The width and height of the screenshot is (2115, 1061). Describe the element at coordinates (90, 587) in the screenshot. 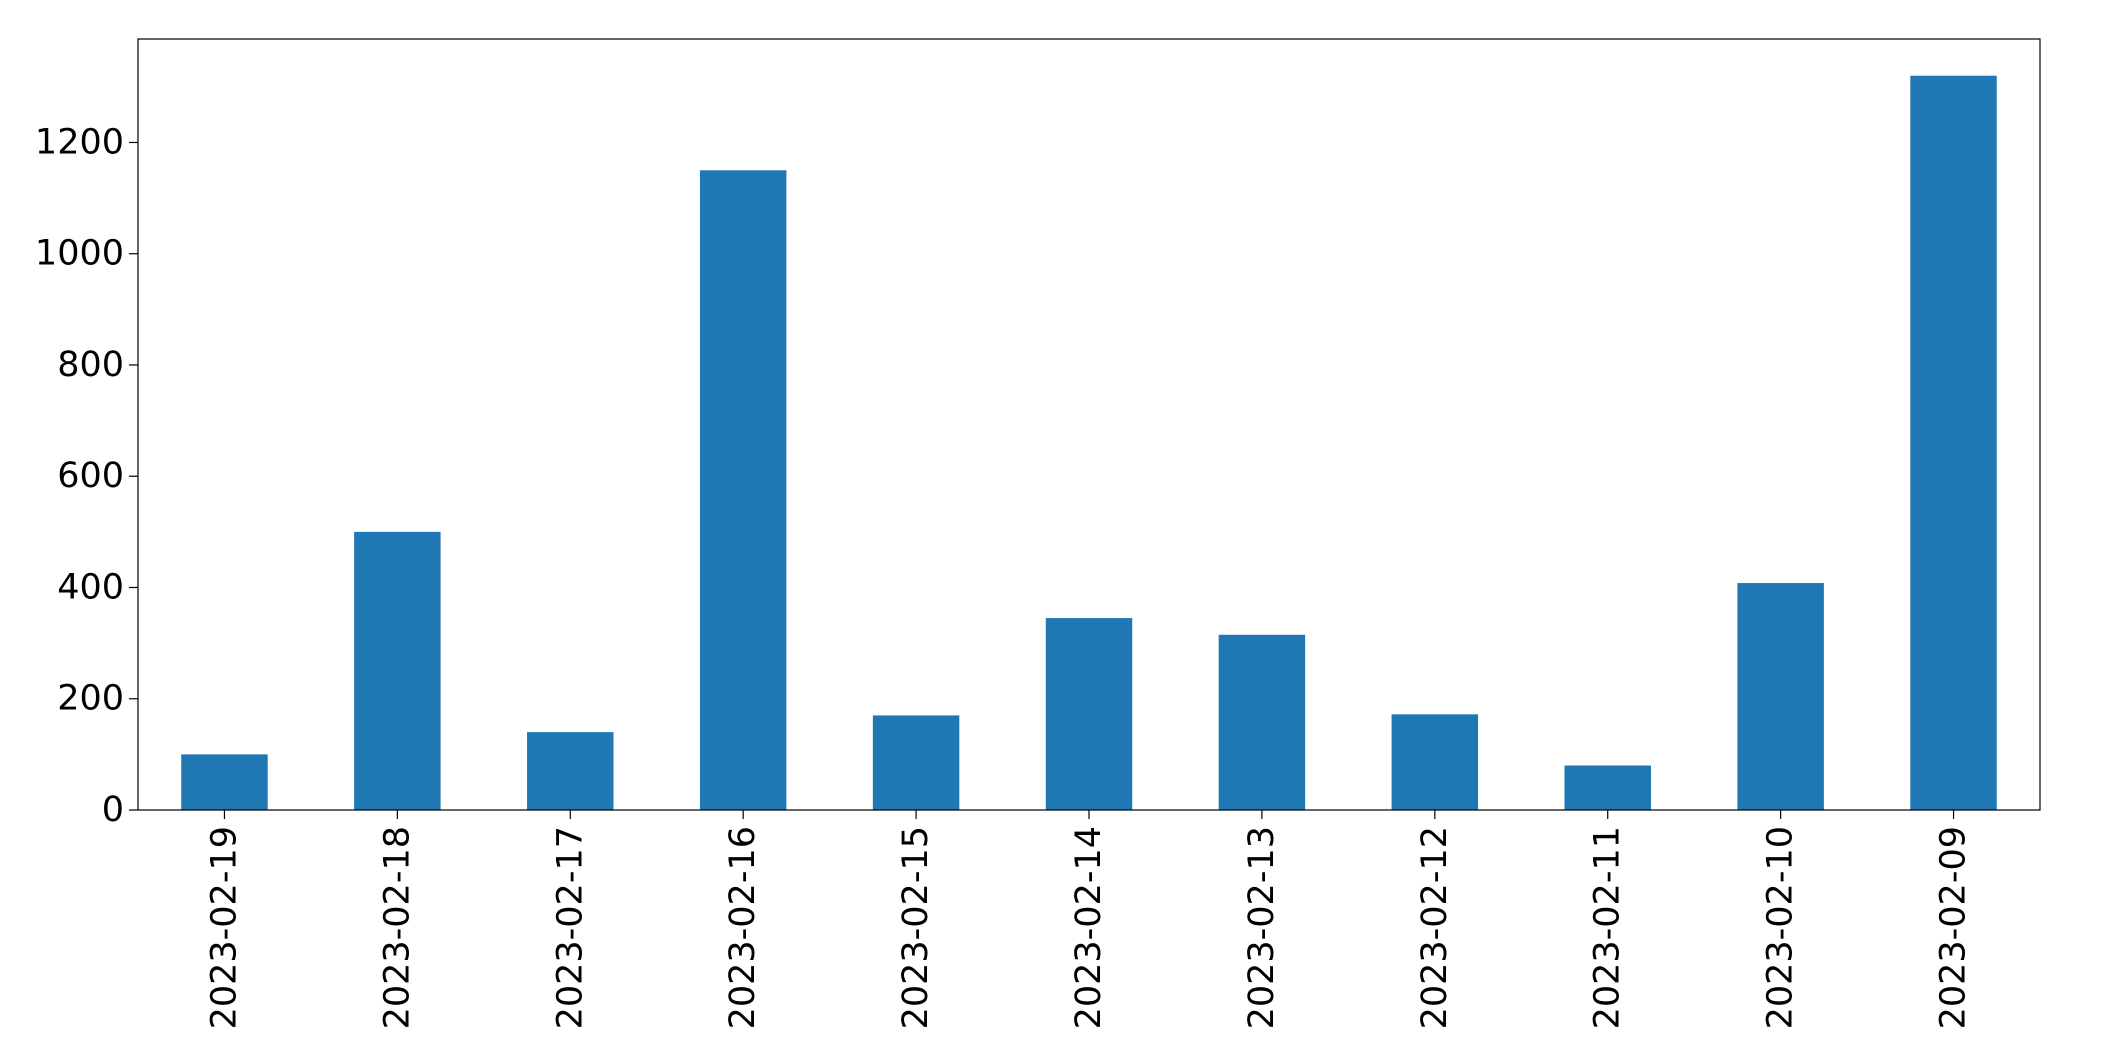

I see `y-tick-label: 400` at that location.